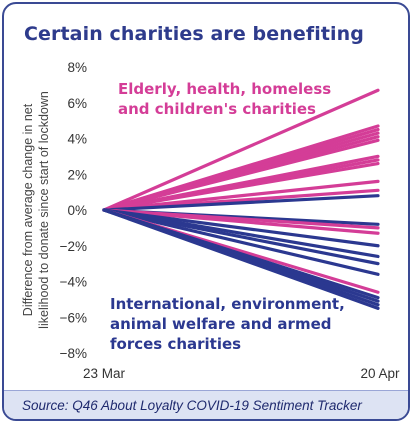 This screenshot has height=427, width=416. Describe the element at coordinates (241, 373) in the screenshot. I see `x-axis-ticks: 23 Mar 20 Apr` at that location.